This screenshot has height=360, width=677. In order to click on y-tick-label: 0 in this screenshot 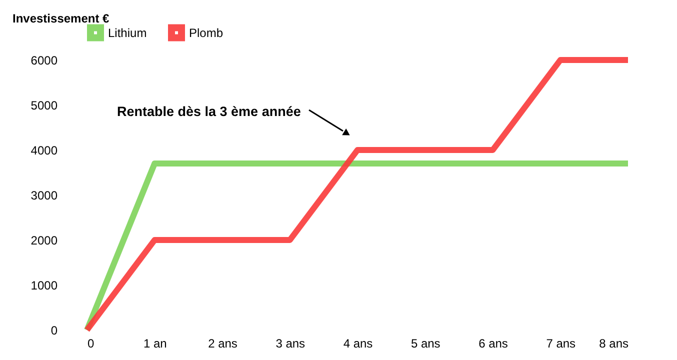, I will do `click(54, 331)`.